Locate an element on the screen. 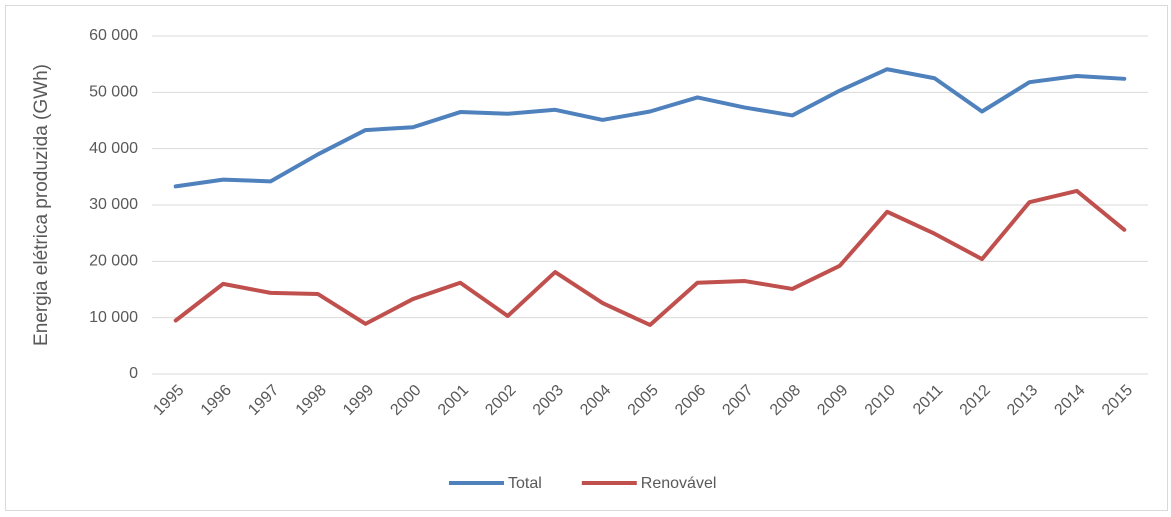 The height and width of the screenshot is (517, 1171). y-axis-label: Energia elétrica produzida (GWh) is located at coordinates (41, 205).